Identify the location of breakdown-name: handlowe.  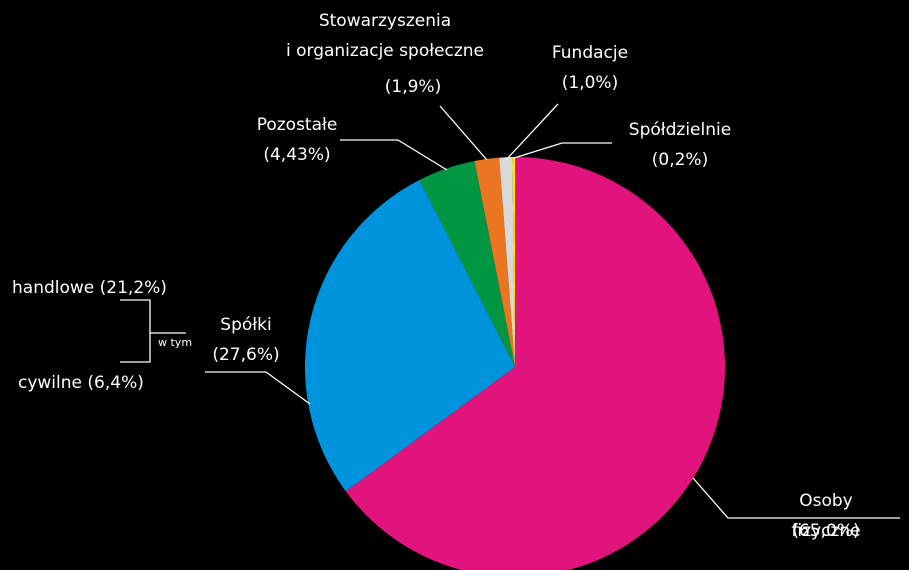
(53, 288).